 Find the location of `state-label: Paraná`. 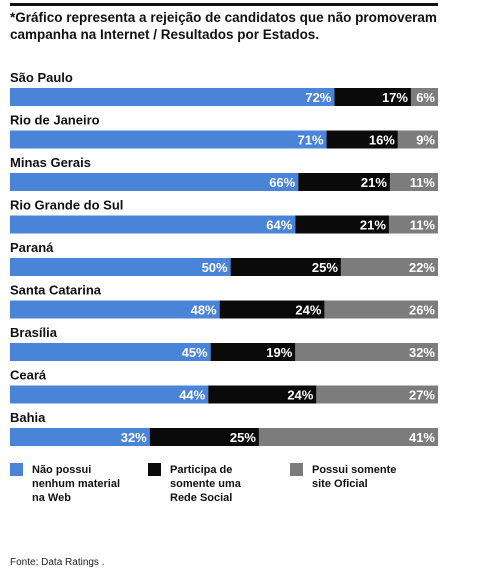

state-label: Paraná is located at coordinates (32, 247).